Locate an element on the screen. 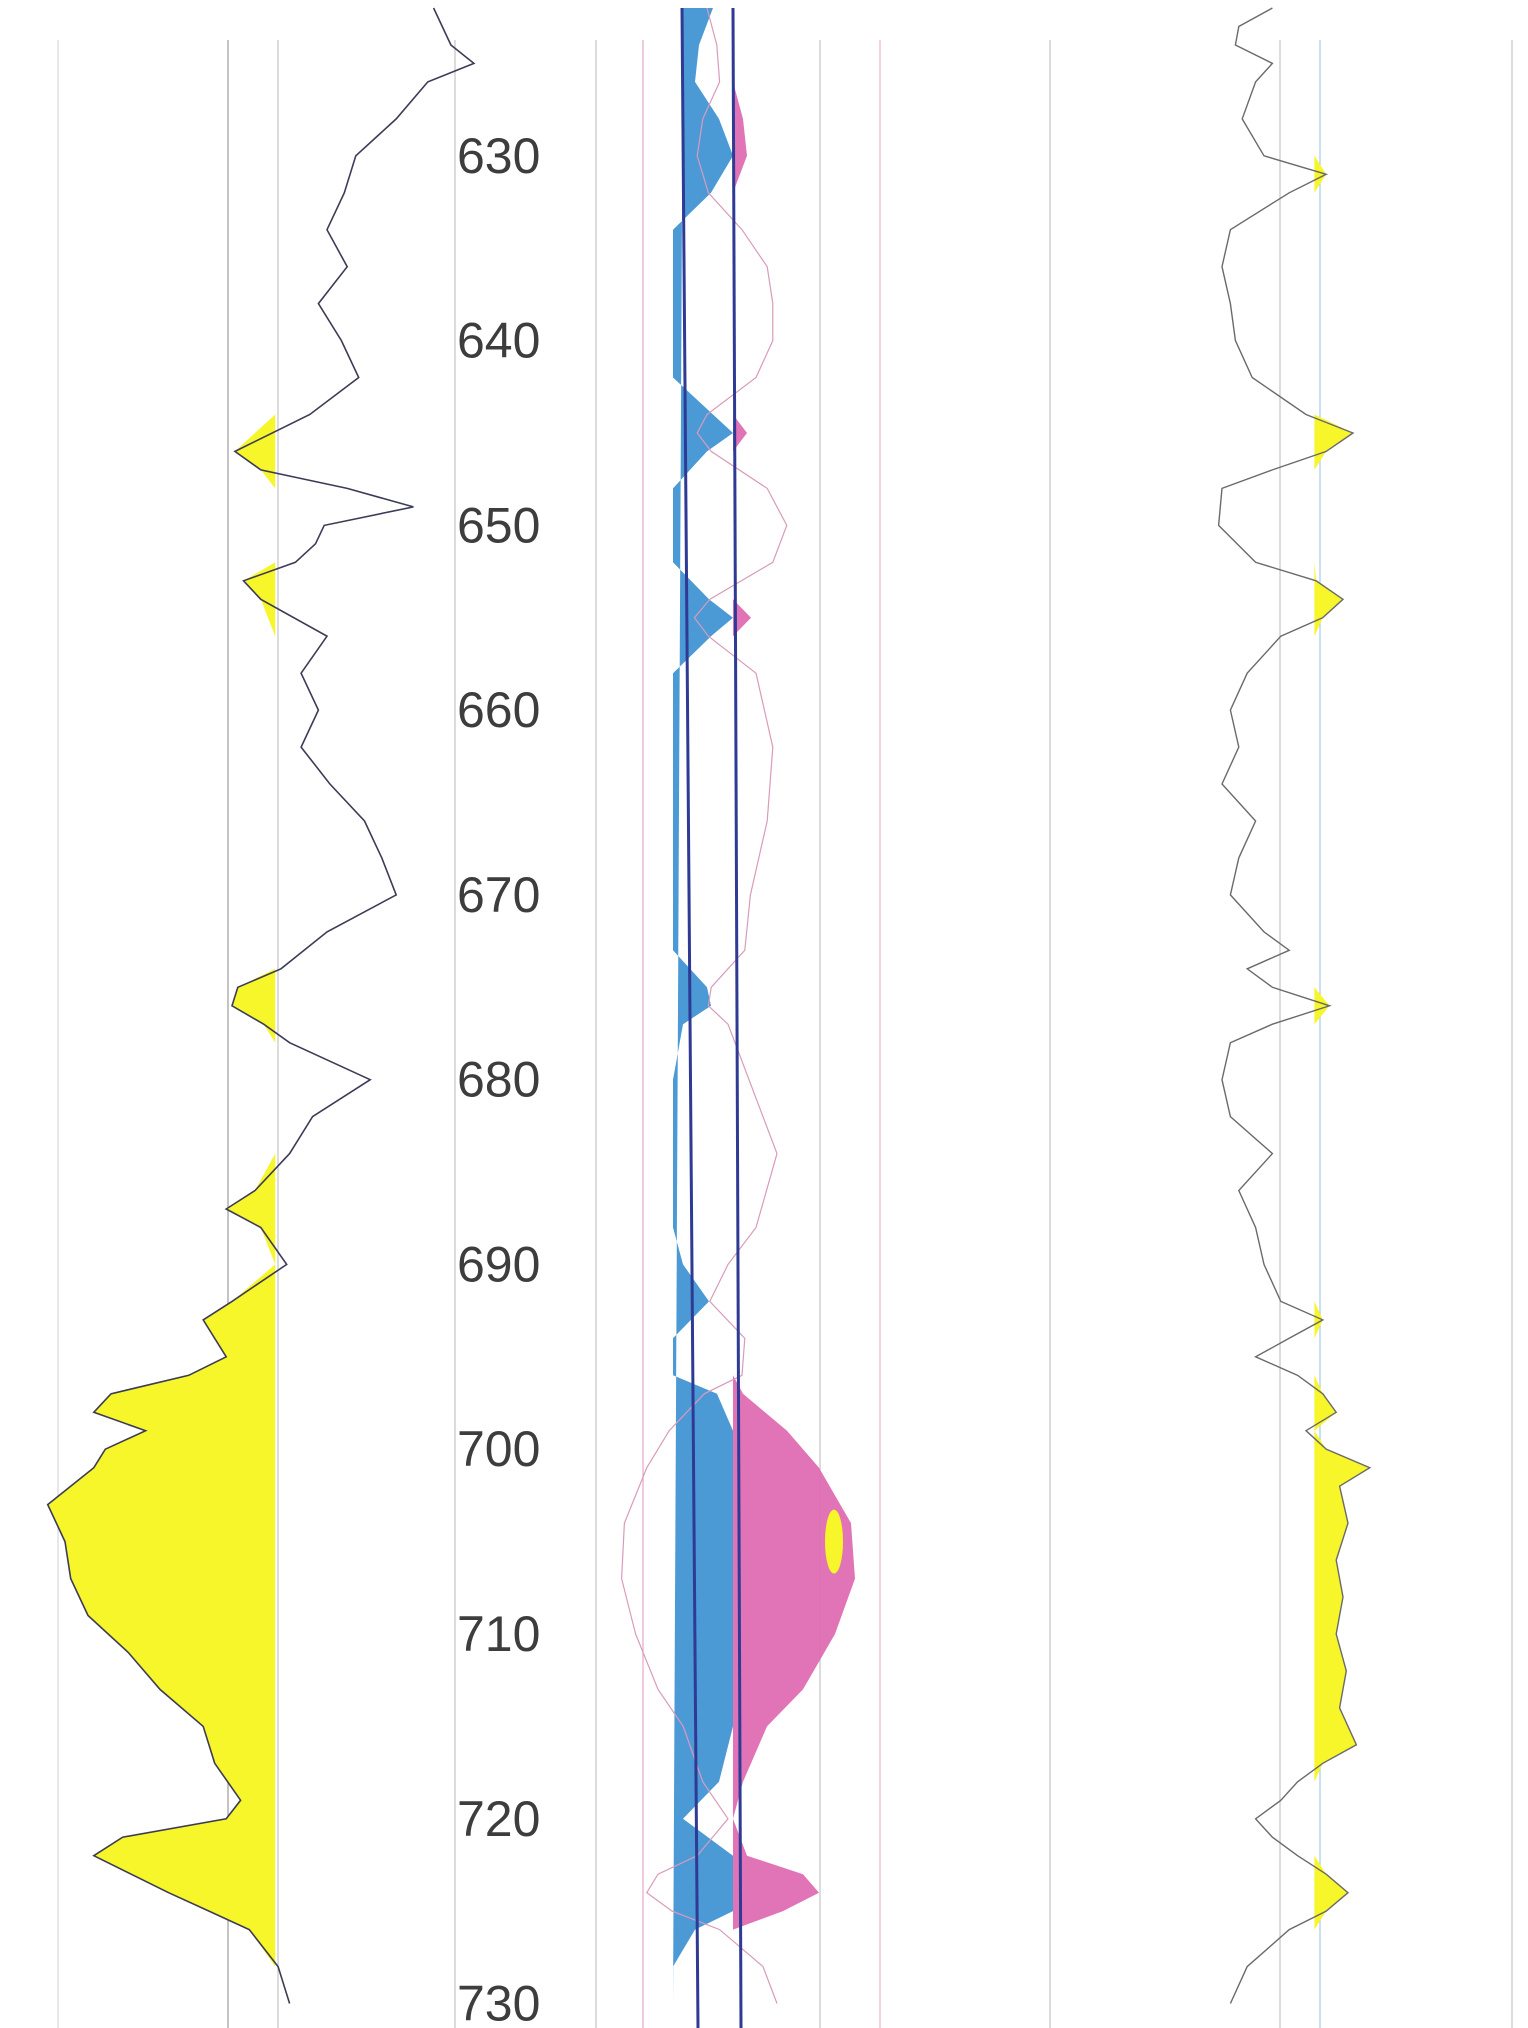  depth-label-700: 700 is located at coordinates (498, 1449).